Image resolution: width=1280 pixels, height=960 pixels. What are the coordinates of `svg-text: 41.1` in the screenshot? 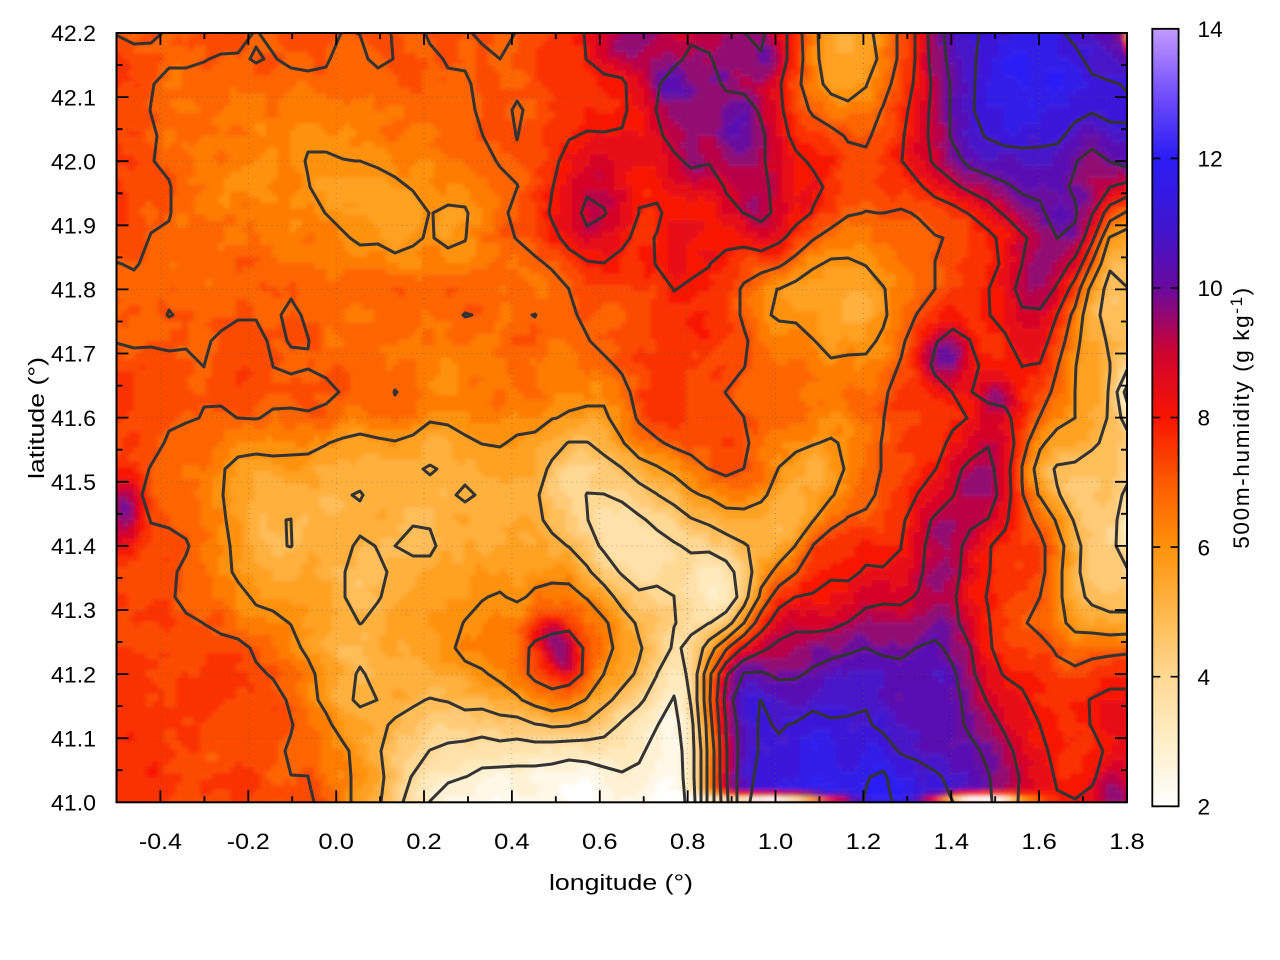 It's located at (73, 738).